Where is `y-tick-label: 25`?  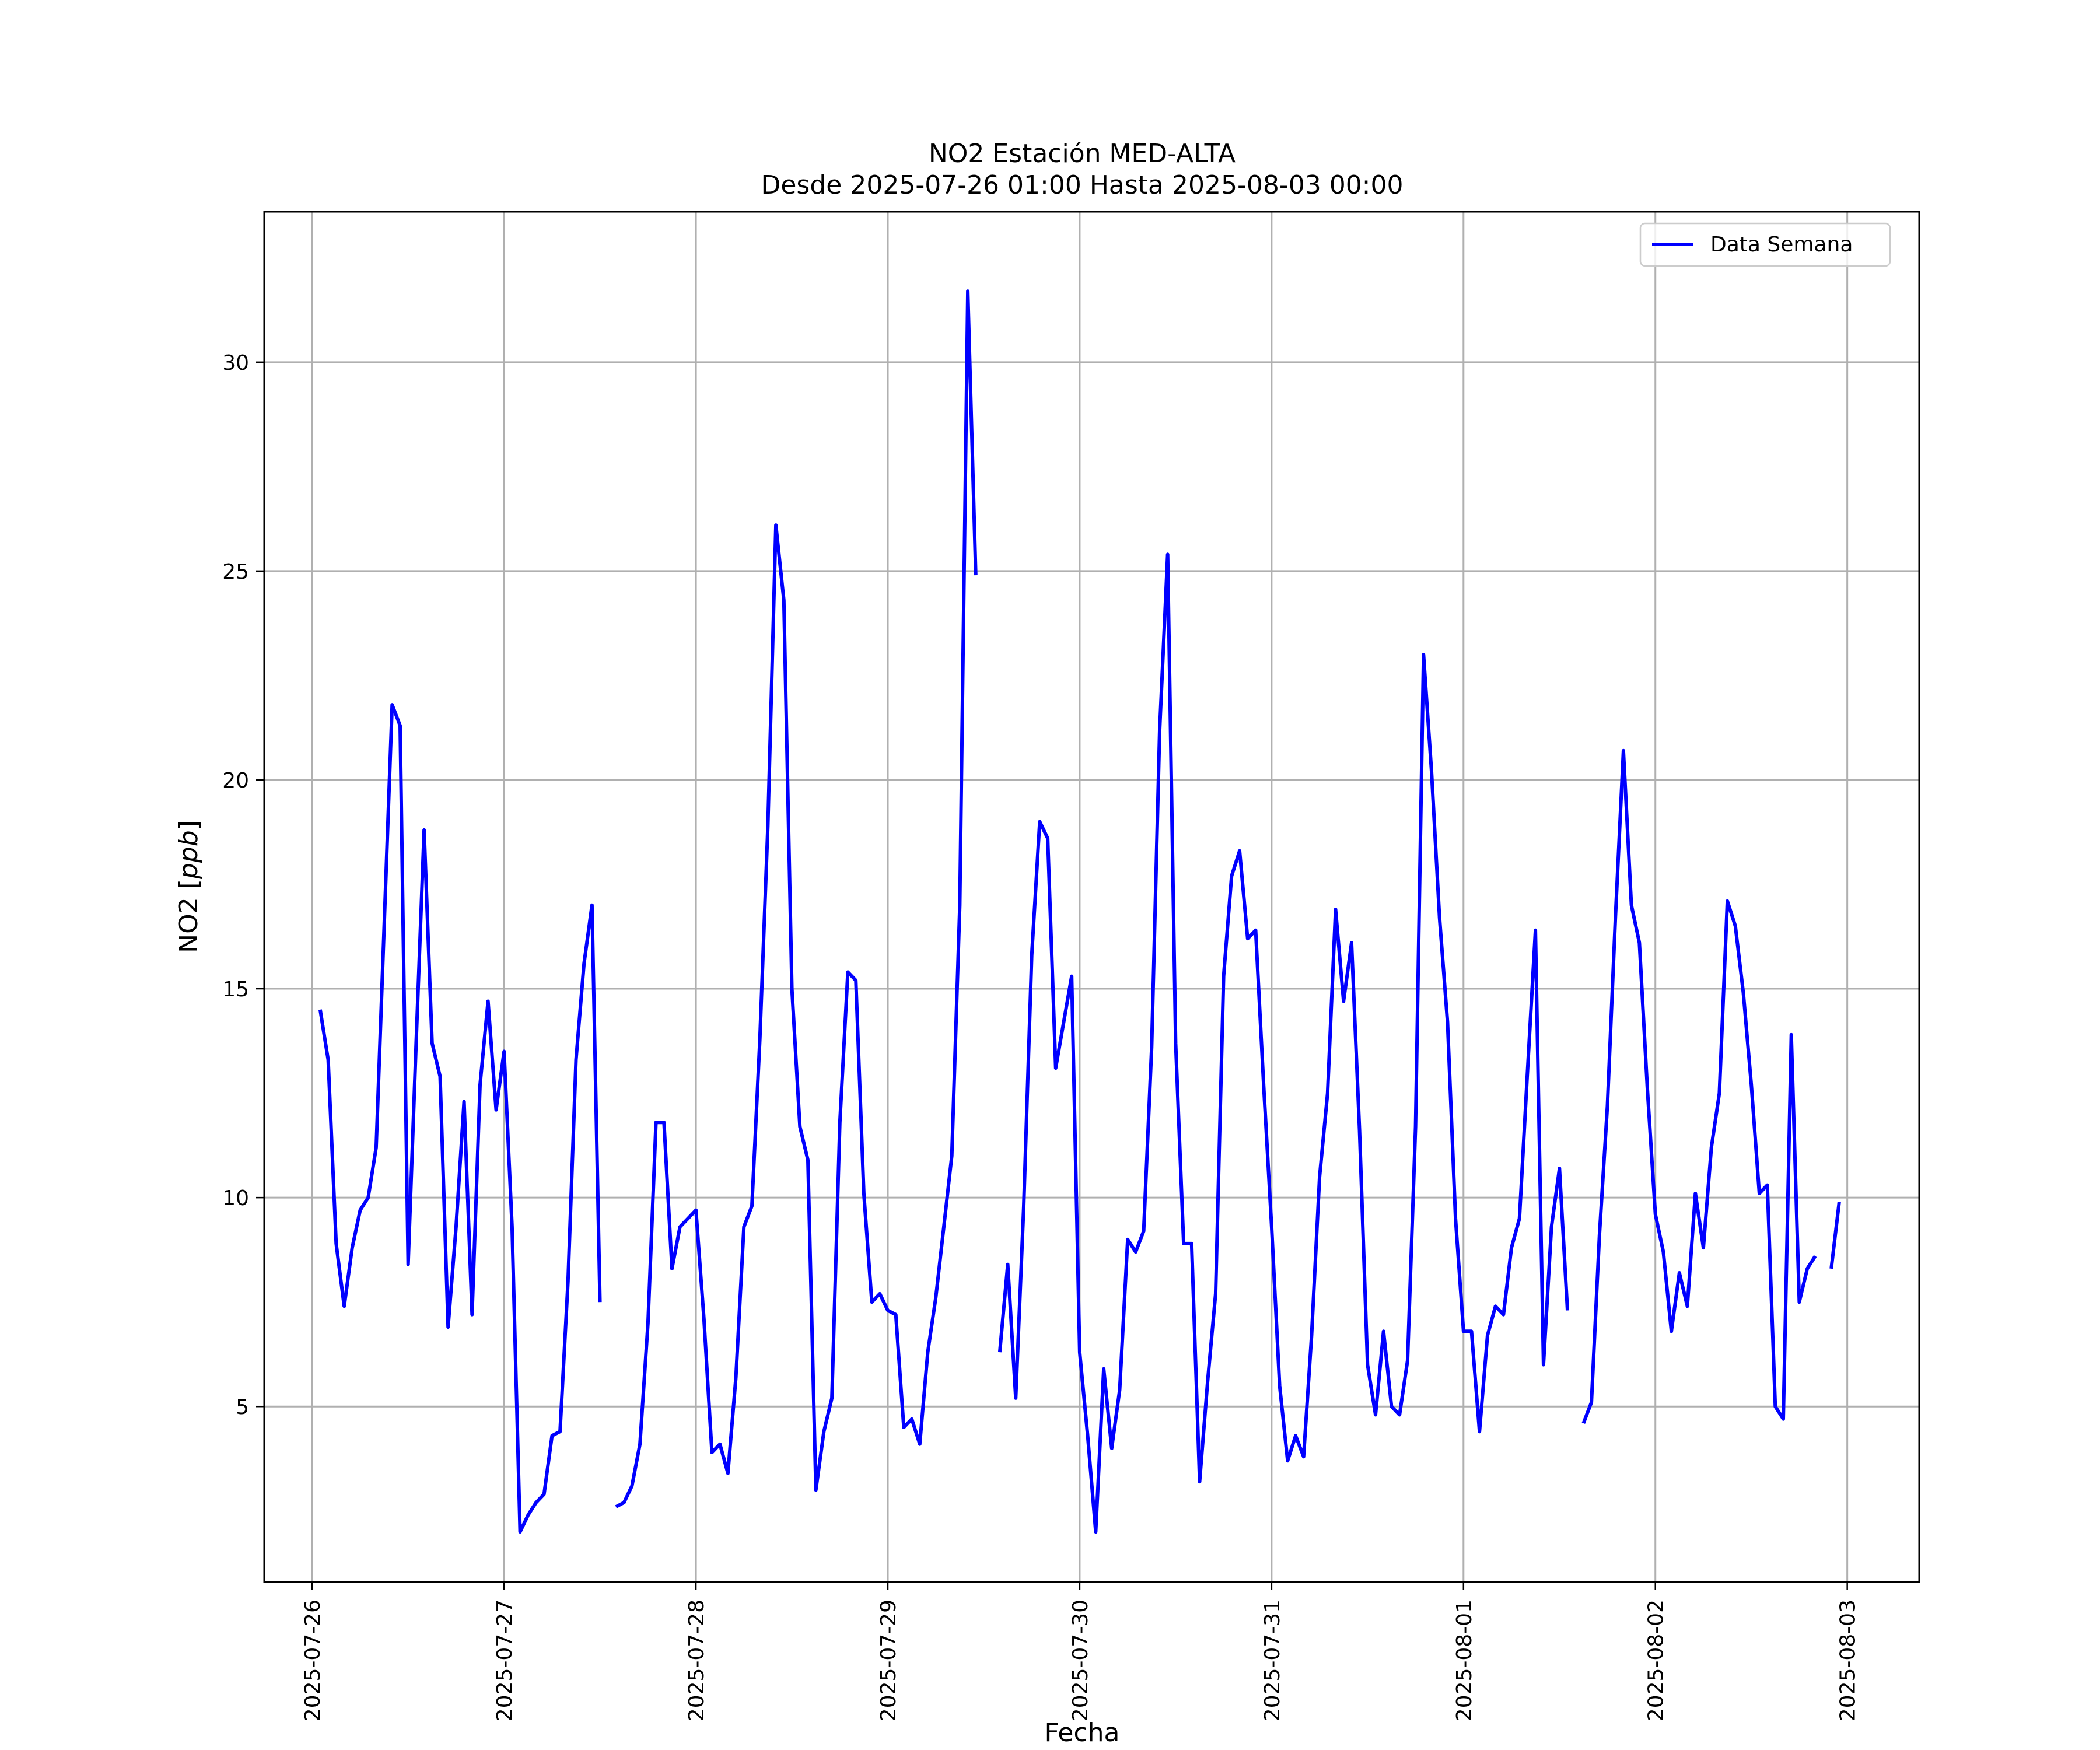 y-tick-label: 25 is located at coordinates (235, 572).